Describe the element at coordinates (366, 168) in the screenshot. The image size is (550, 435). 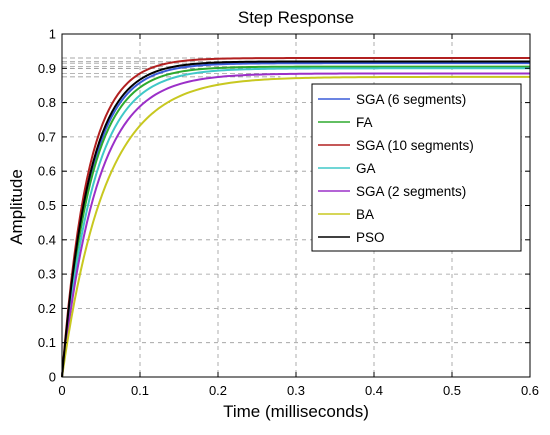
I see `legend-label: GA` at that location.